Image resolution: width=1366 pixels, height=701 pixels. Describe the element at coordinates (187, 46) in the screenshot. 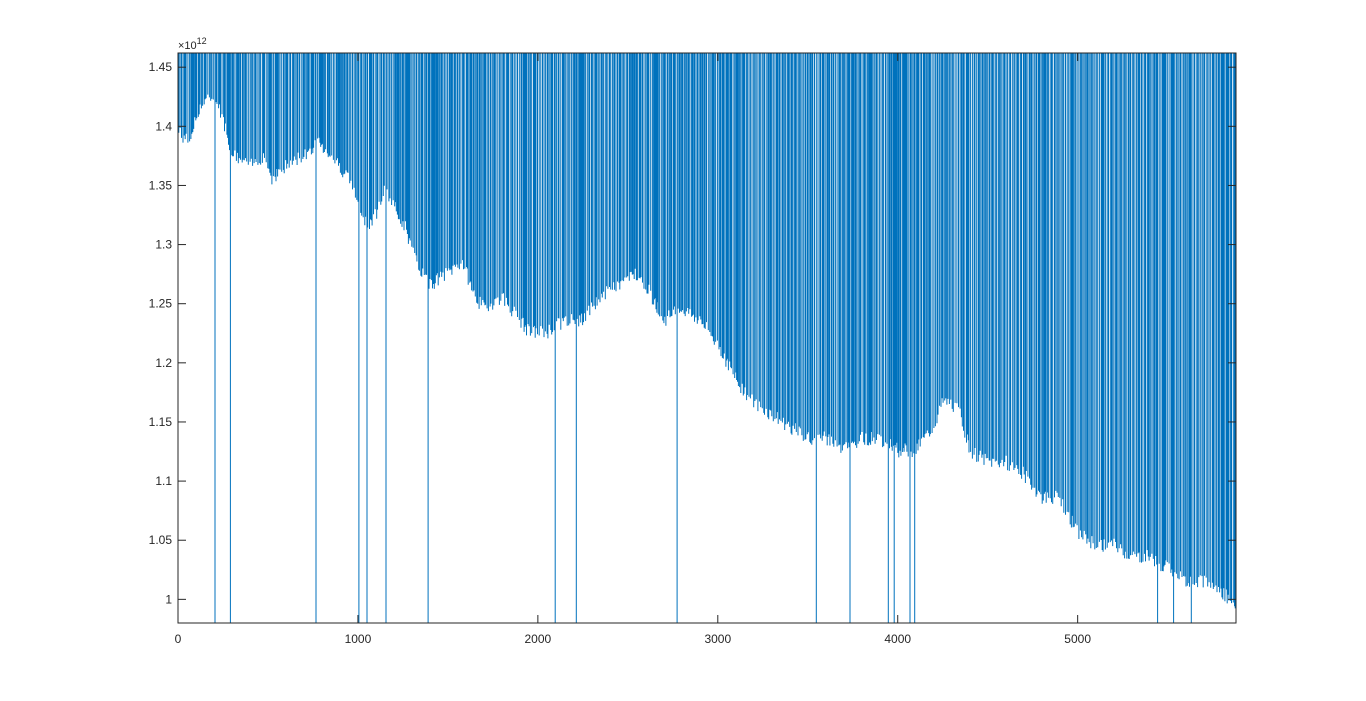

I see `y-exponent-base: ×10` at that location.